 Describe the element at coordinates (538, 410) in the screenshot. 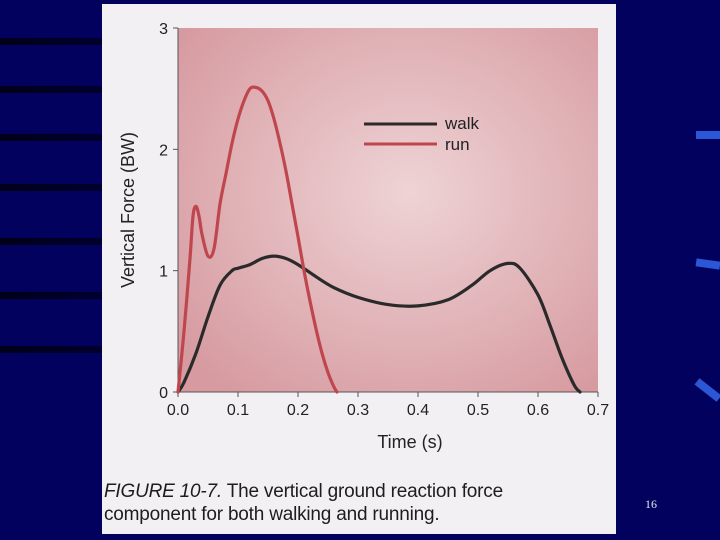

I see `x-tick-label: 0.6` at that location.